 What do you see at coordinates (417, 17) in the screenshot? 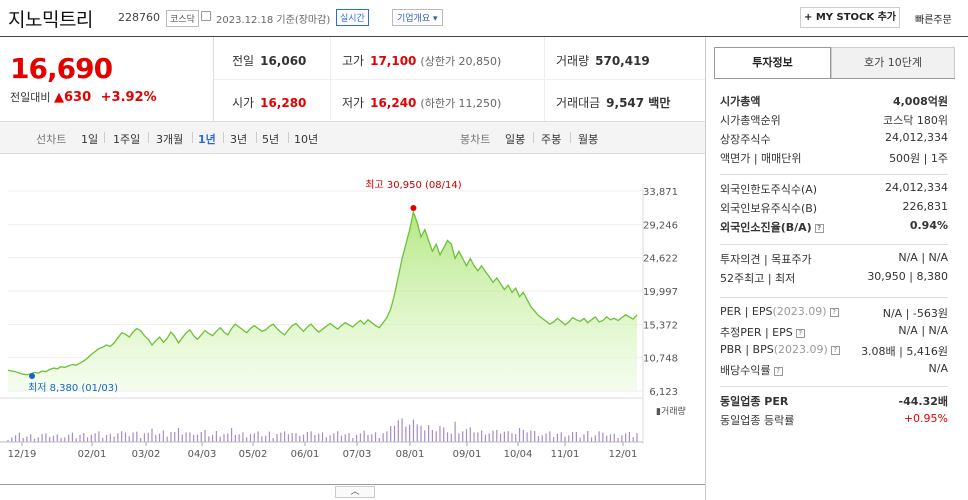
I see `company-info-dropdown: 기업개요 ▾` at bounding box center [417, 17].